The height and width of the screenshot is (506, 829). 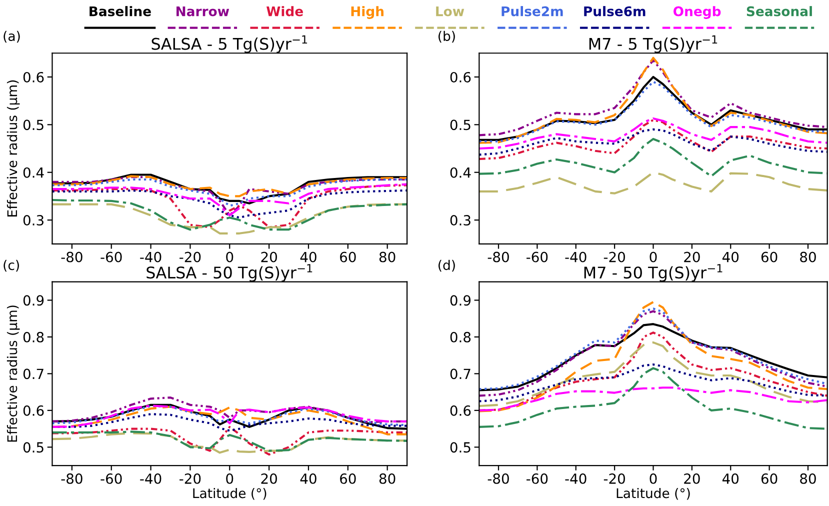 I want to click on chart-title: M7 - 50 Tg(S)yr$^{−1}$, so click(x=653, y=273).